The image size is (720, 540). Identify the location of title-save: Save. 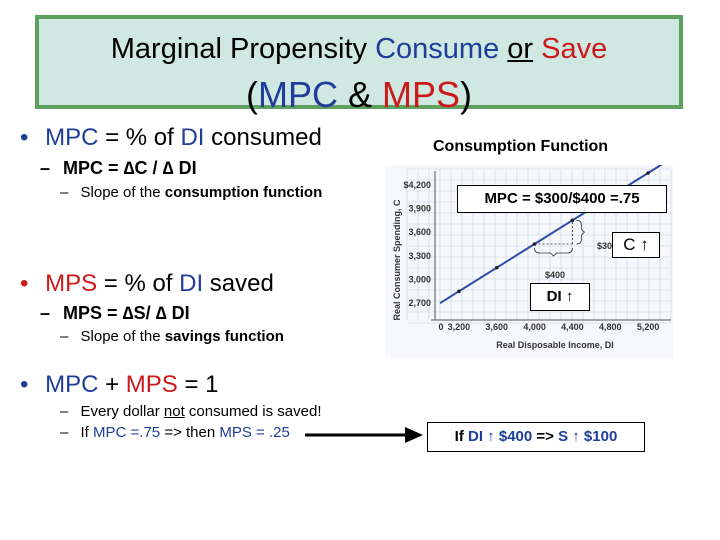
(574, 49).